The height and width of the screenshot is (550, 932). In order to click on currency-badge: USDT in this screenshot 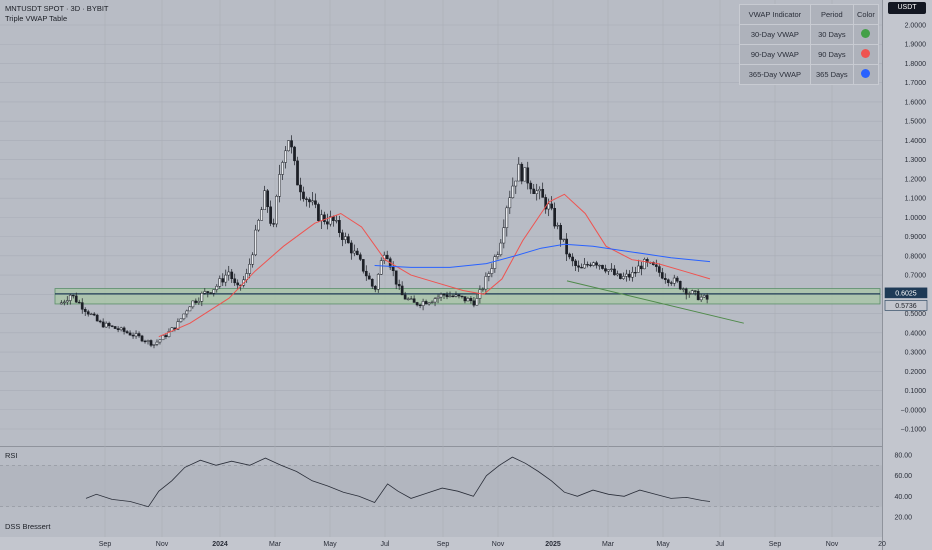, I will do `click(907, 8)`.